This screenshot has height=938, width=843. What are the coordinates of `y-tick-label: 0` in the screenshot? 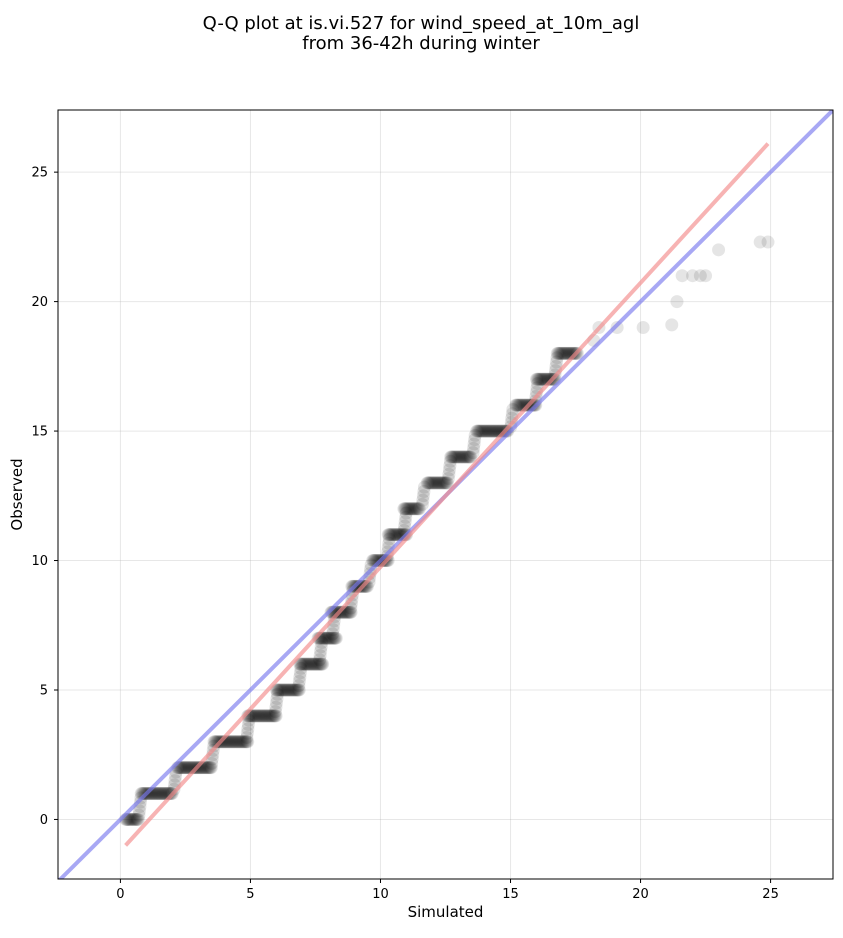 It's located at (44, 820).